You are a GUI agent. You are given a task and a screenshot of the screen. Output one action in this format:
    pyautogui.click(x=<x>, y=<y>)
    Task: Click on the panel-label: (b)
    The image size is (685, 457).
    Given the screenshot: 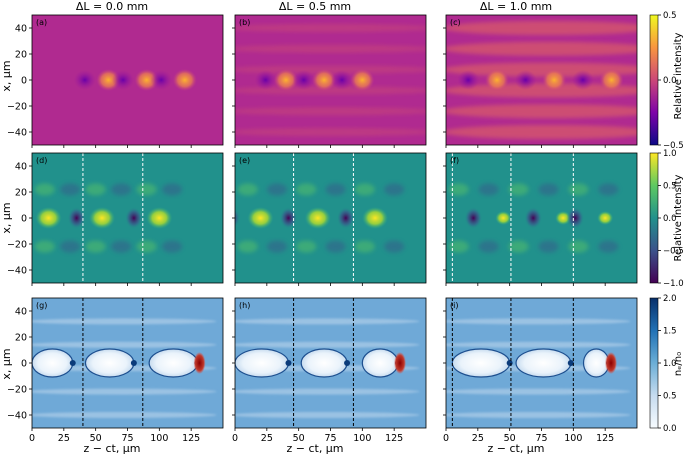 What is the action you would take?
    pyautogui.click(x=244, y=22)
    